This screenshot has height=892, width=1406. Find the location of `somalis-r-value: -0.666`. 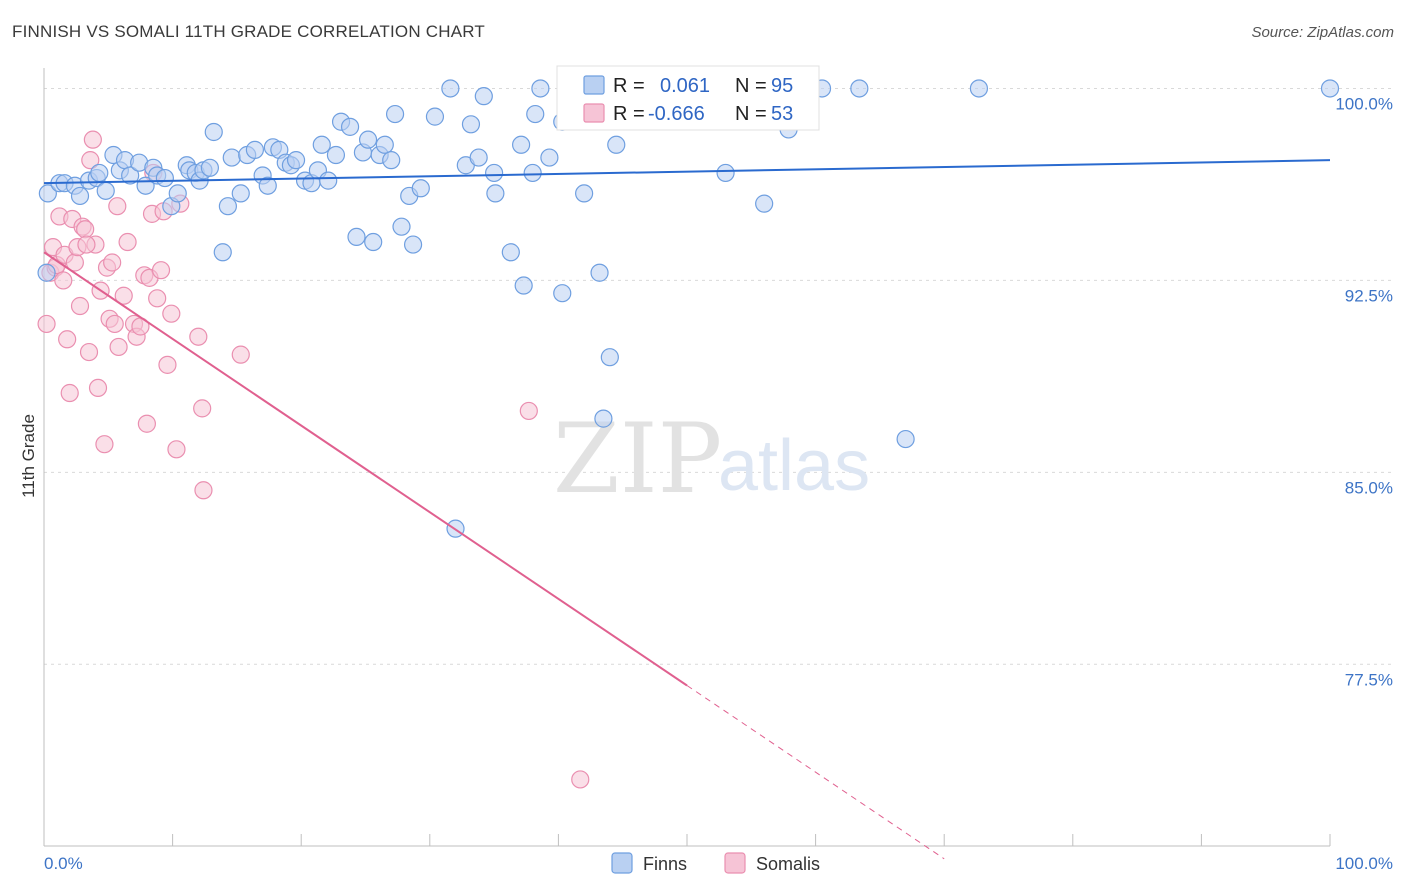

somalis-r-value: -0.666 is located at coordinates (676, 114).